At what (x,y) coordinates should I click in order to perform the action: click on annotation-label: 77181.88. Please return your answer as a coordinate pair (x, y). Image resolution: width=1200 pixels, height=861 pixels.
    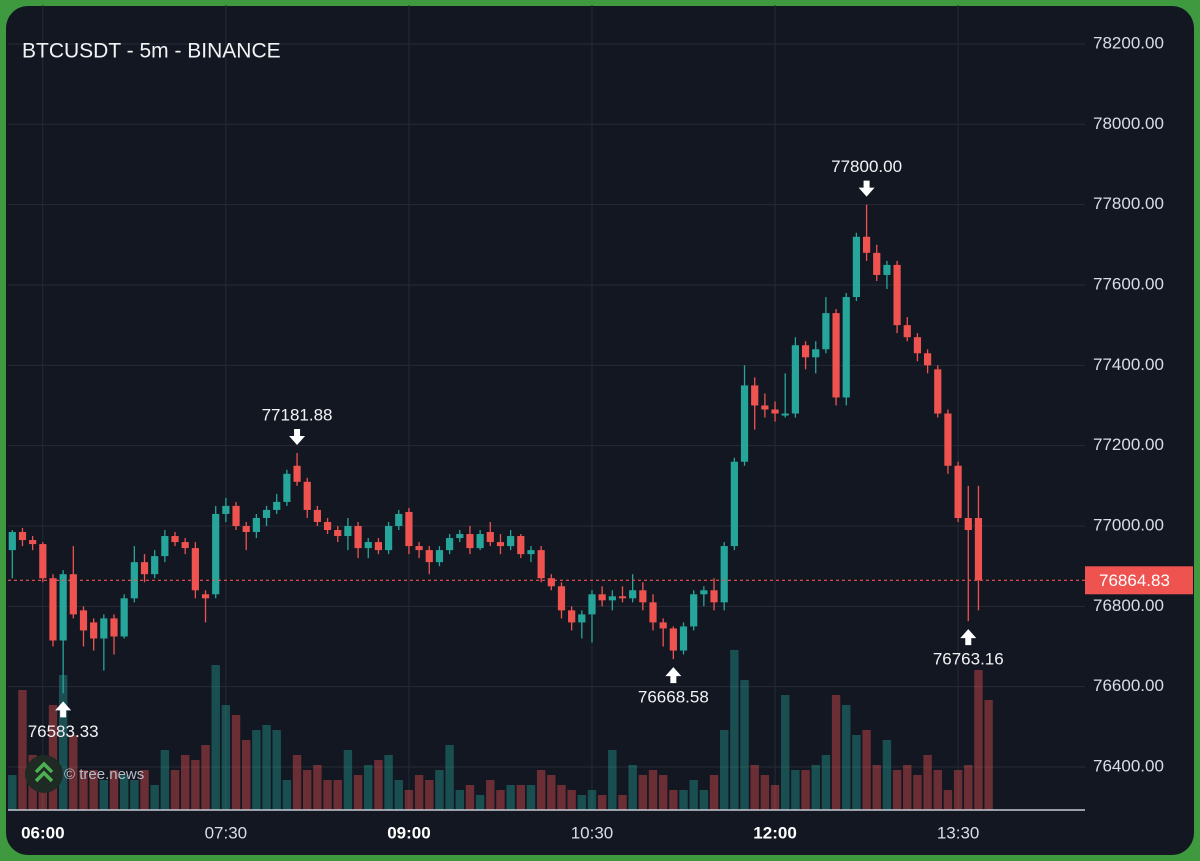
    Looking at the image, I should click on (297, 414).